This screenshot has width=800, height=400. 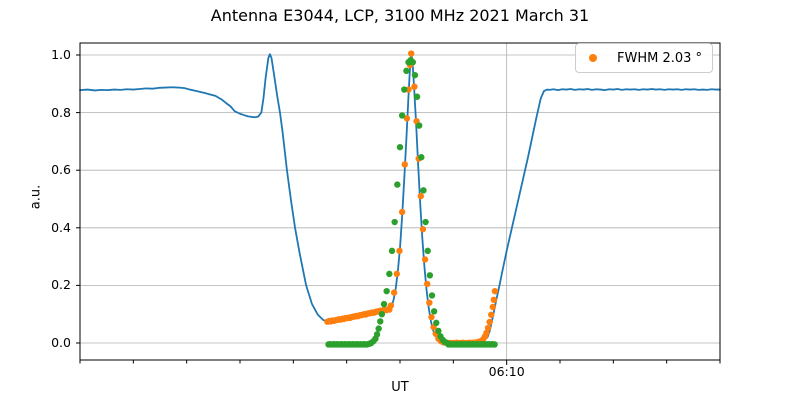 I want to click on legend-label: FWHM 2.03 °, so click(x=660, y=58).